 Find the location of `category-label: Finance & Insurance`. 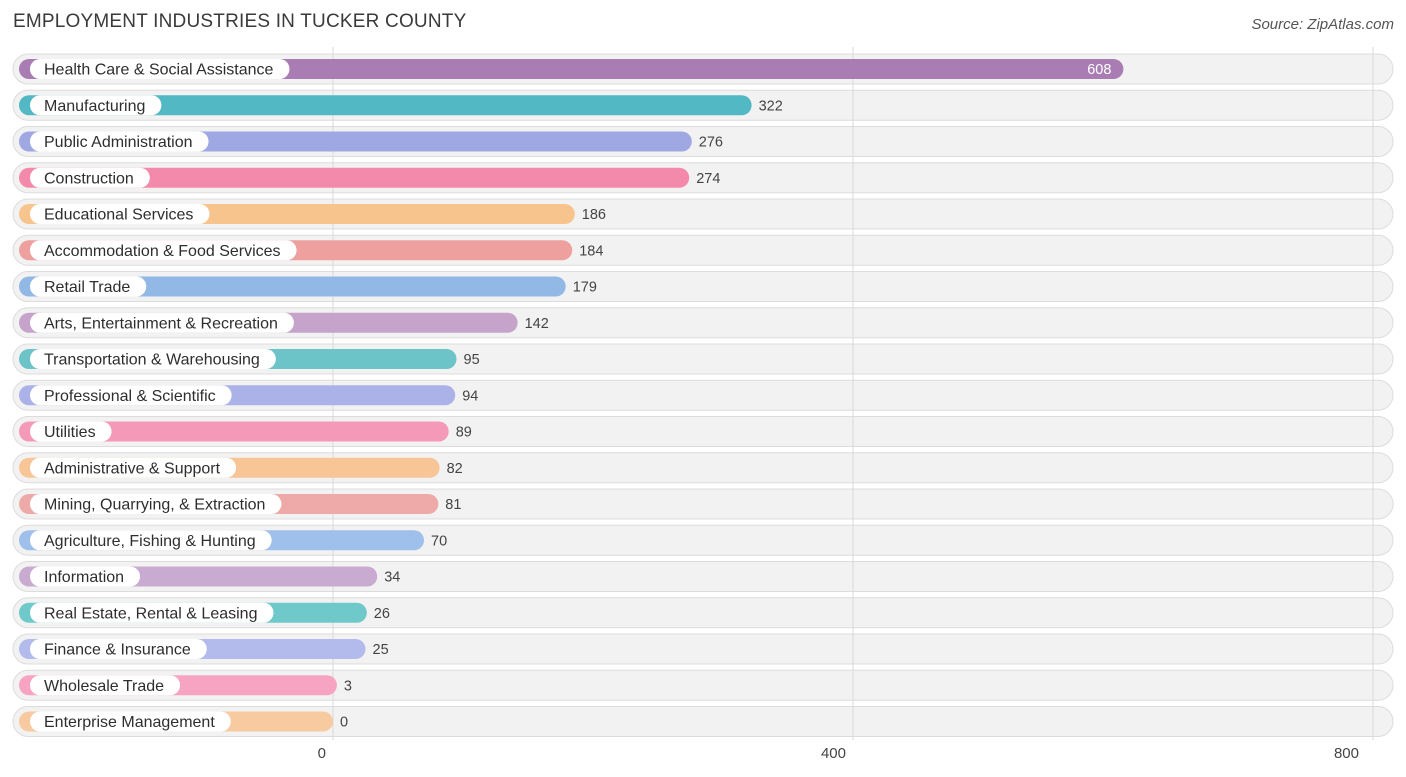

category-label: Finance & Insurance is located at coordinates (117, 650).